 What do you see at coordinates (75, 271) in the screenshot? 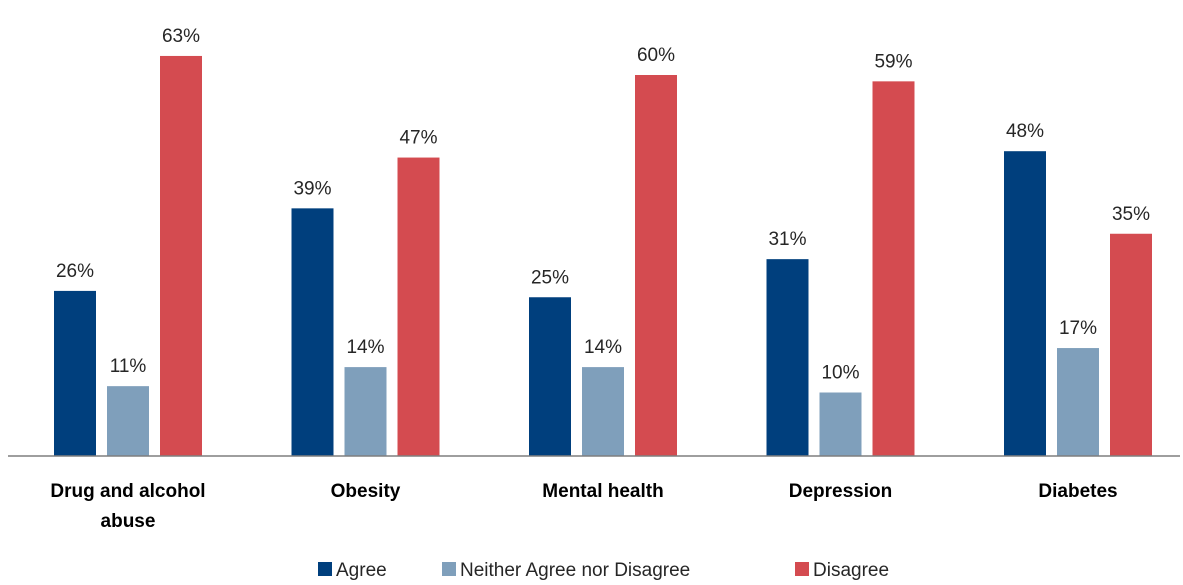
I see `value-label: 26%` at bounding box center [75, 271].